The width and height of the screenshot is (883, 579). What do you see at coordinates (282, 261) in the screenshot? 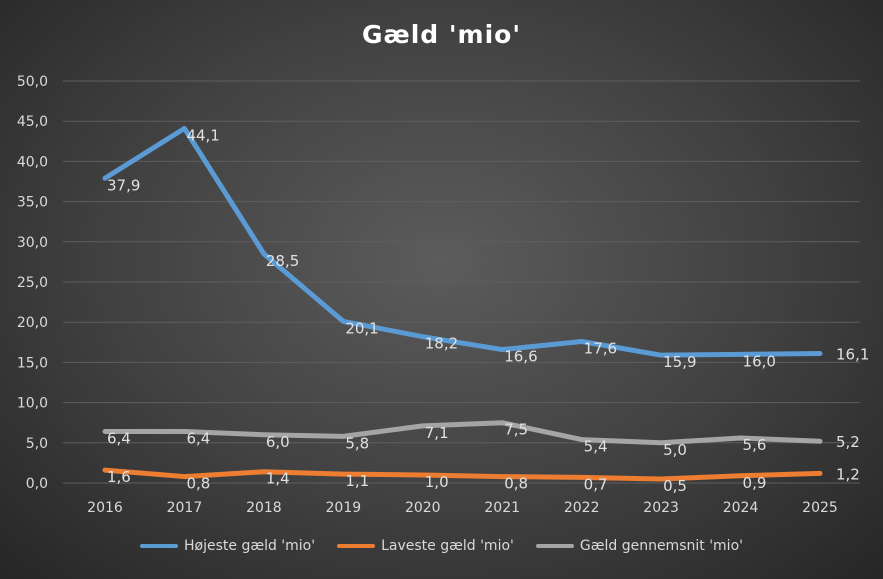
I see `data-label: 28,5` at bounding box center [282, 261].